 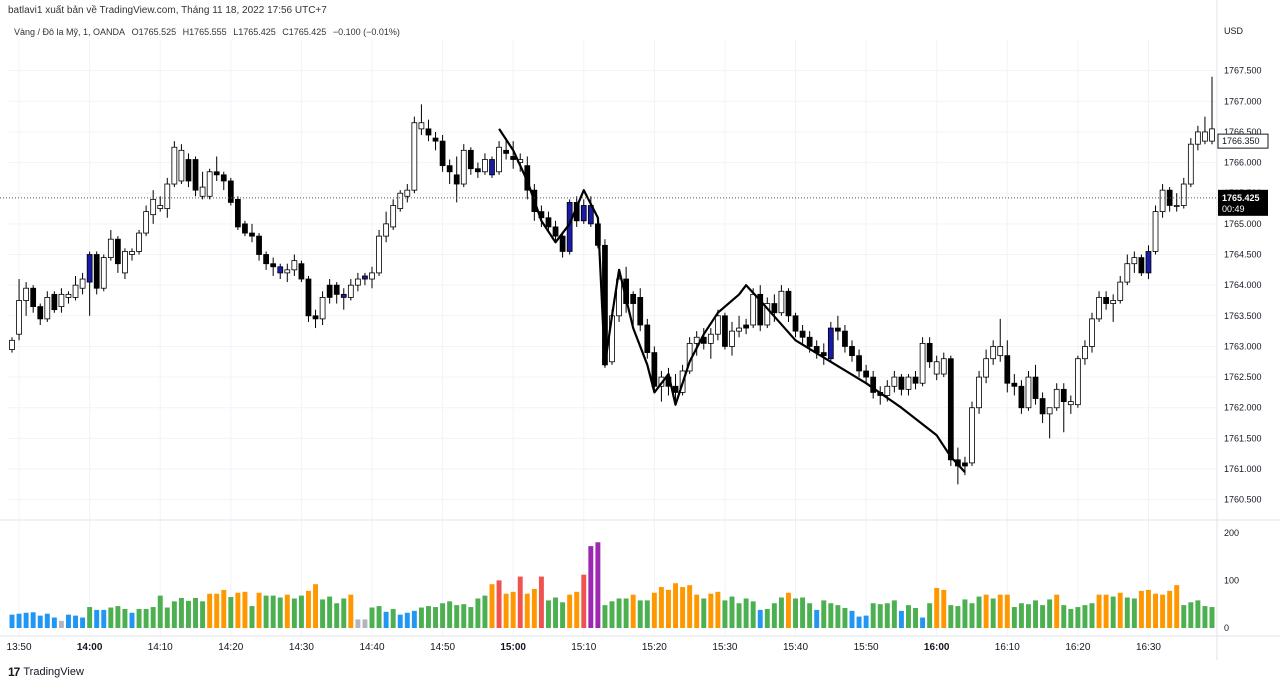 I want to click on price-tick-label: 1766.500, so click(x=1243, y=132).